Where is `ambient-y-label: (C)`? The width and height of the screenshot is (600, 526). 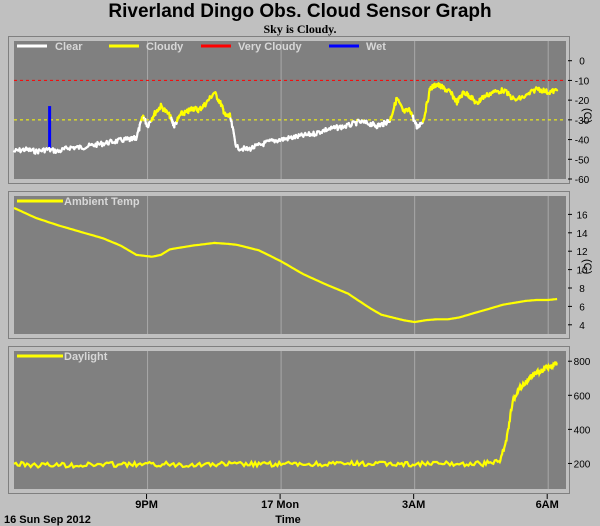 ambient-y-label: (C) is located at coordinates (587, 266).